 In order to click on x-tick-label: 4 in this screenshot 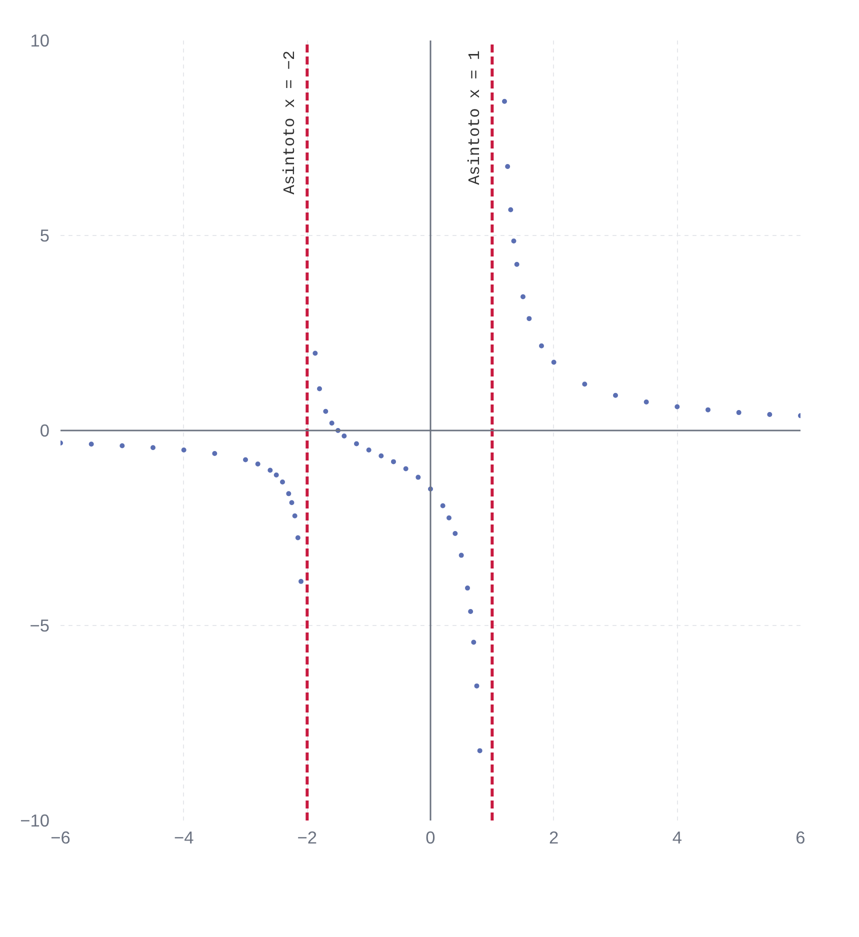, I will do `click(677, 838)`.